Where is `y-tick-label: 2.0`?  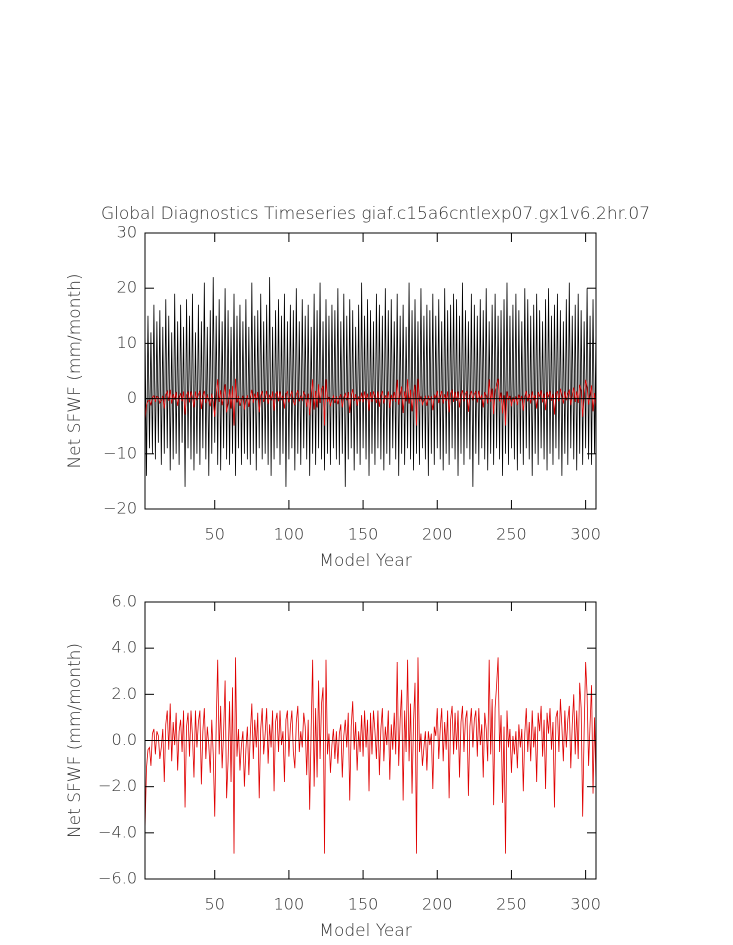
y-tick-label: 2.0 is located at coordinates (124, 693).